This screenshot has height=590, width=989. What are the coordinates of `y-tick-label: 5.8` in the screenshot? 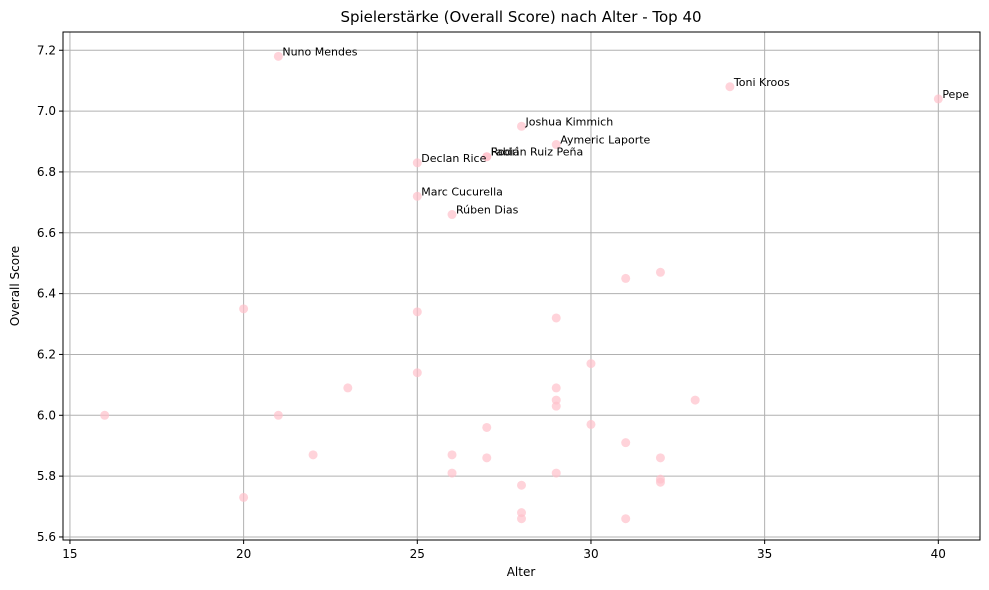 It's located at (46, 476).